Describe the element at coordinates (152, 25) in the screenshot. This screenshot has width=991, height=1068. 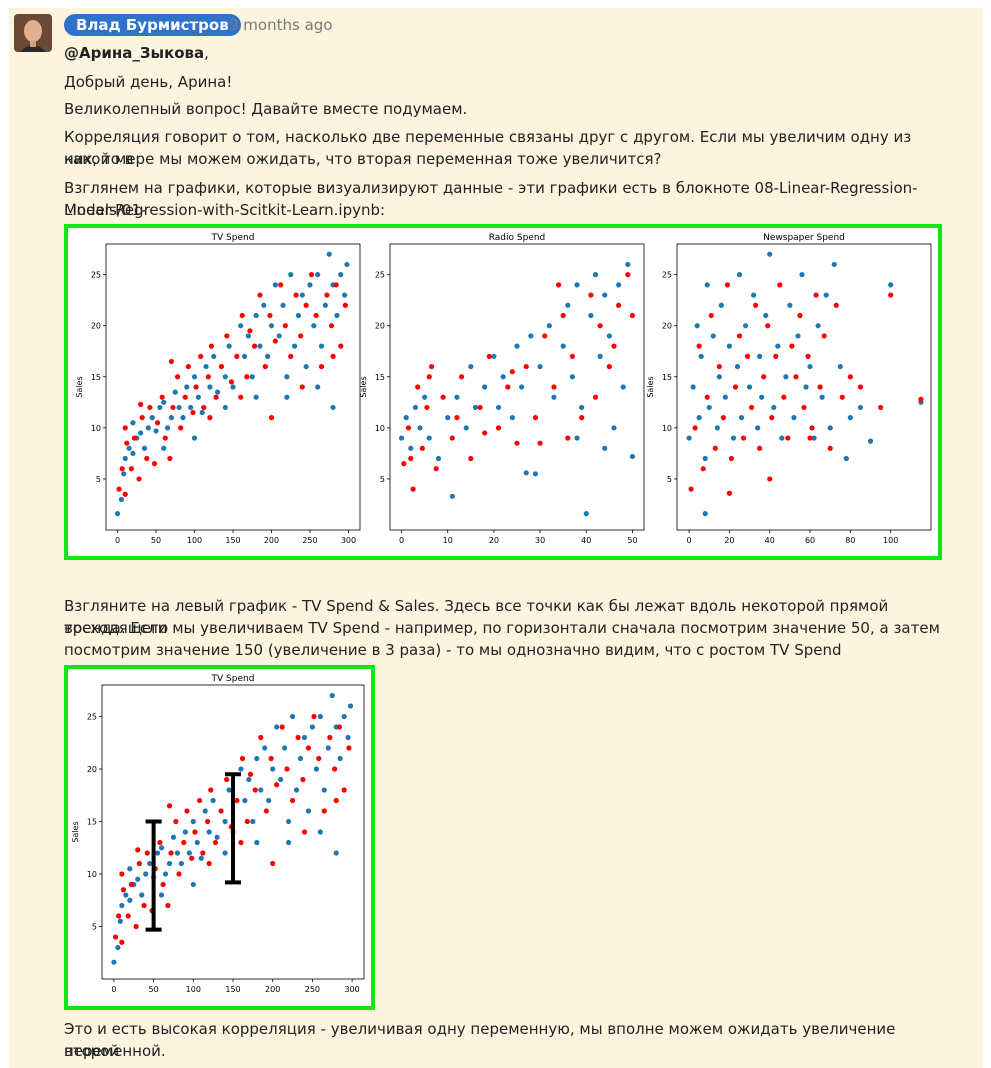
I see `author-badge: Влад Бурмистров` at that location.